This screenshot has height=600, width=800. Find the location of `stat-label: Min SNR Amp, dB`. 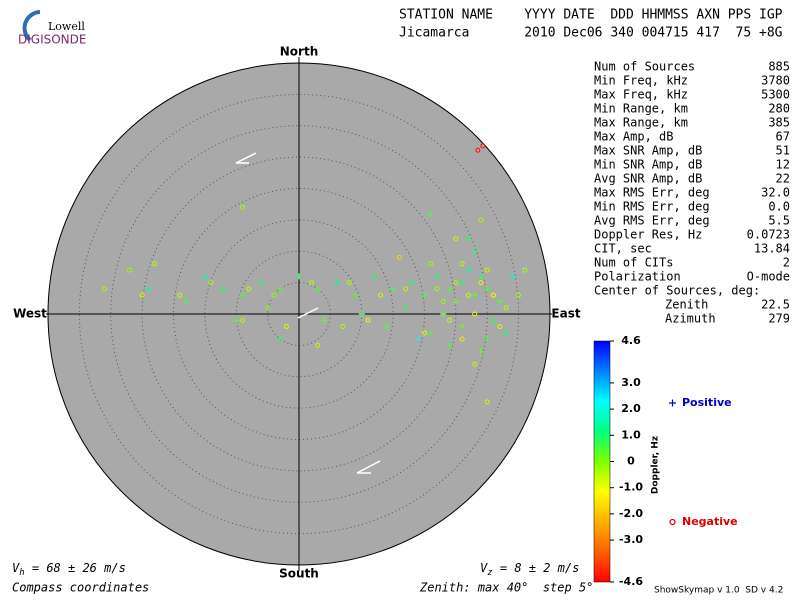

stat-label: Min SNR Amp, dB is located at coordinates (648, 165).